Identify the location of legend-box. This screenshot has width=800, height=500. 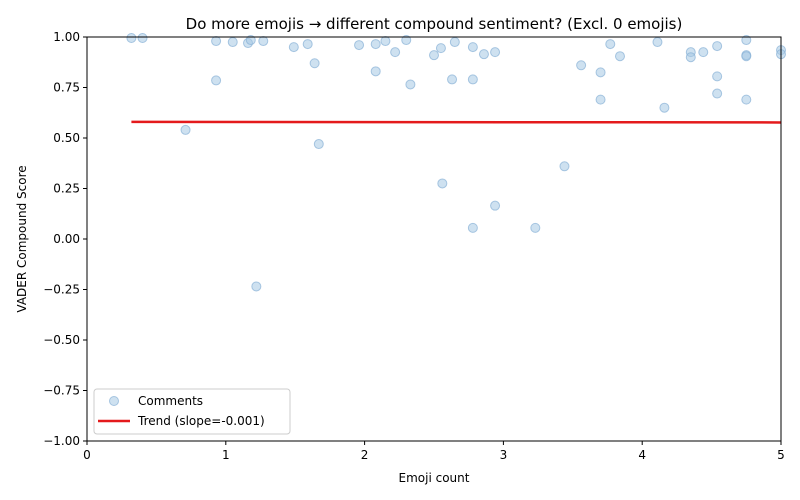
(192, 411).